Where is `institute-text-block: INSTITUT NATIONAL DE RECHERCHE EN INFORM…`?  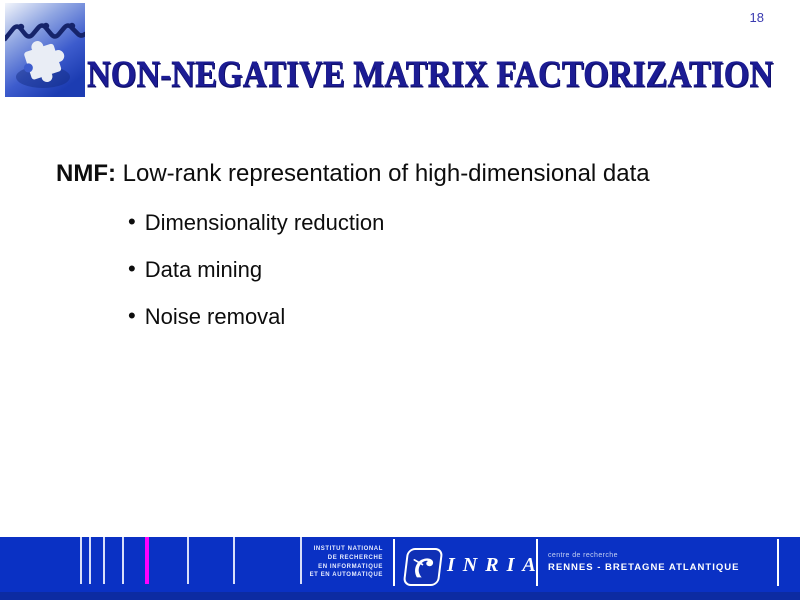
institute-text-block: INSTITUT NATIONAL DE RECHERCHE EN INFORM… is located at coordinates (346, 562).